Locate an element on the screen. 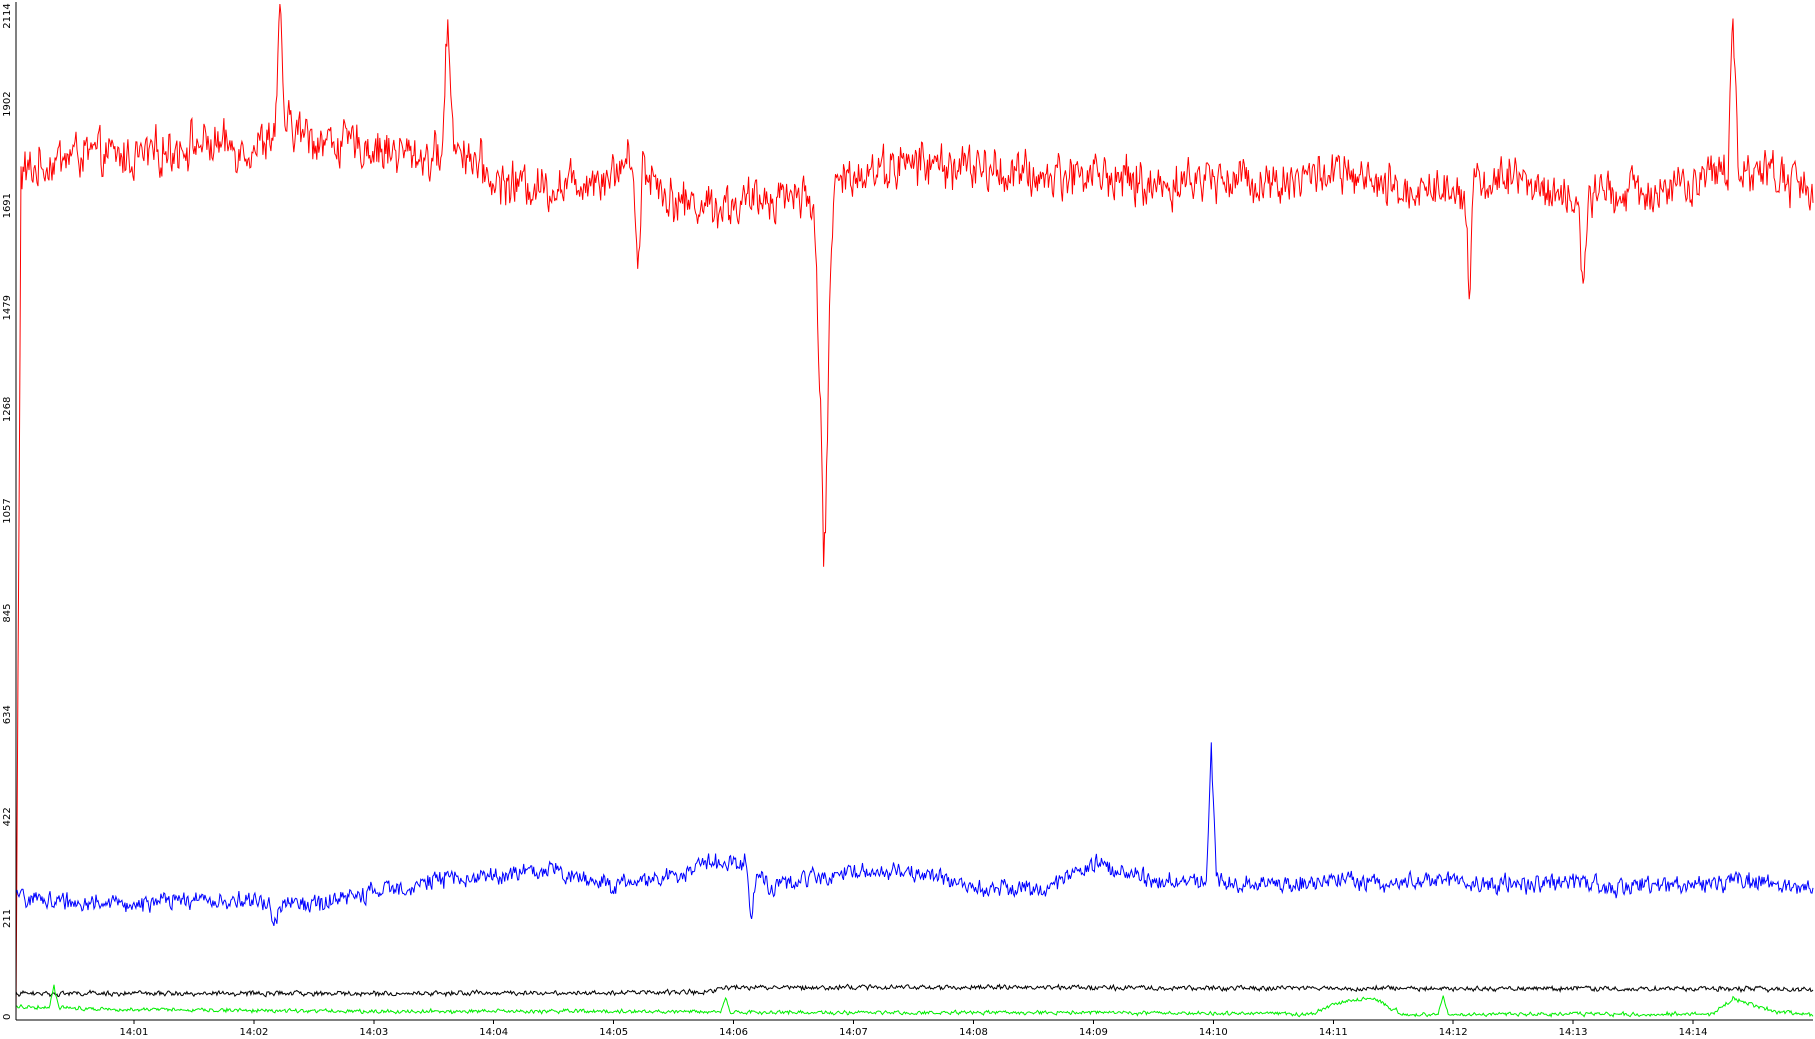 Image resolution: width=1815 pixels, height=1039 pixels. x-tick-label: 14:04 is located at coordinates (493, 1032).